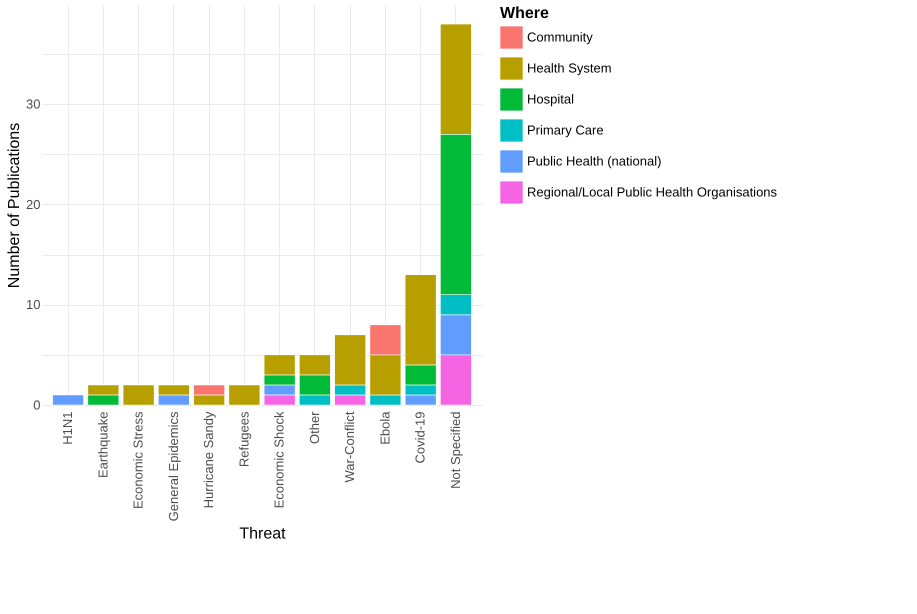  I want to click on x-tick-label: Other, so click(314, 427).